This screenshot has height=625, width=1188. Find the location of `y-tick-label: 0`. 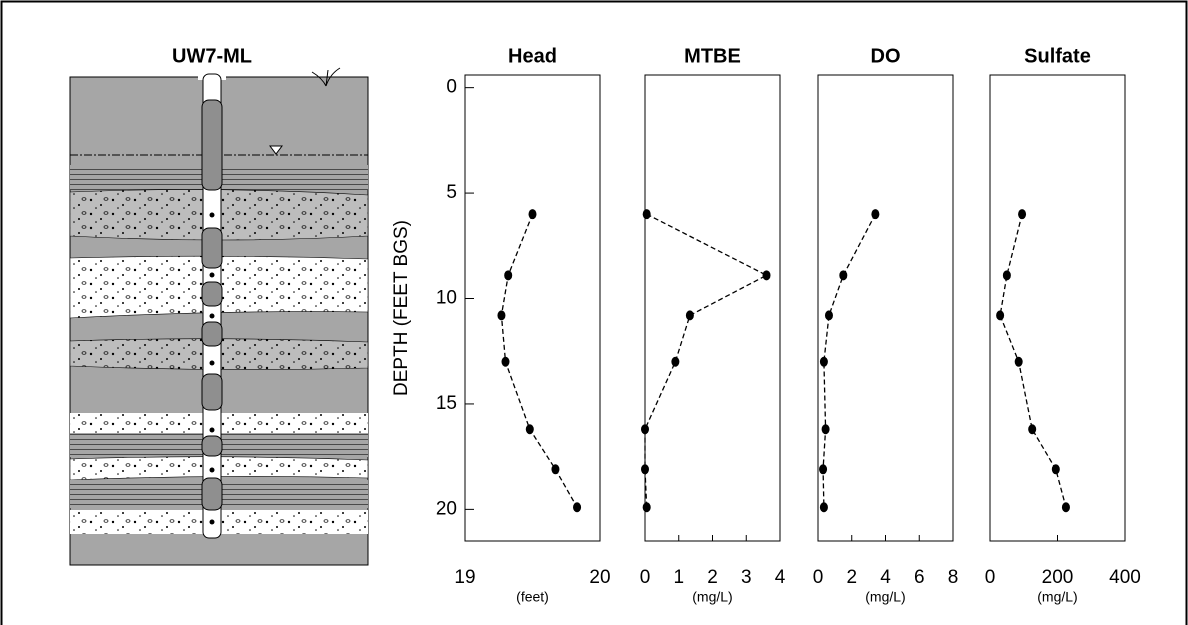

y-tick-label: 0 is located at coordinates (451, 87).